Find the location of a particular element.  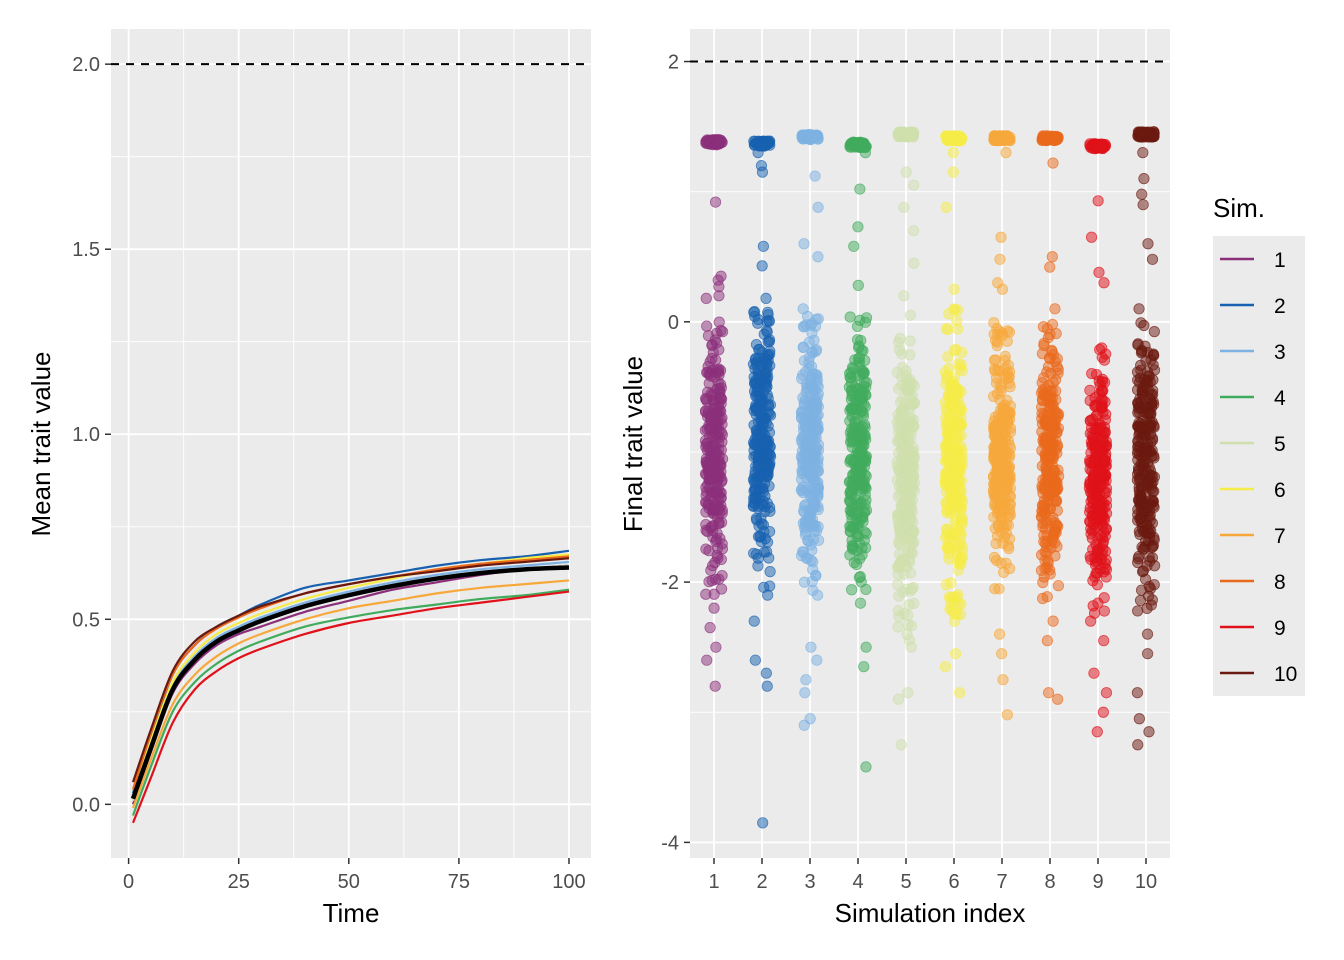

mean-series-line is located at coordinates (350, 682).